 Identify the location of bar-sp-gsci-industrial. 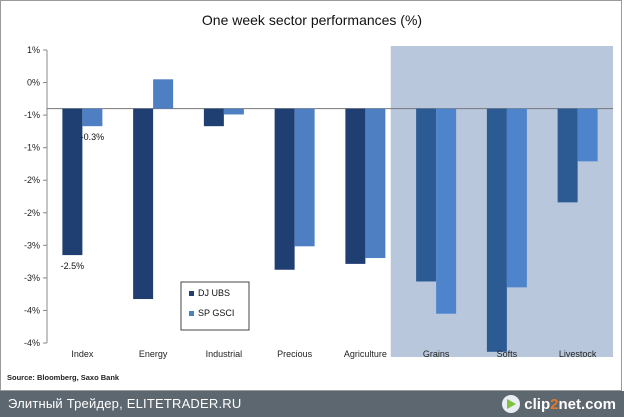
(233, 111).